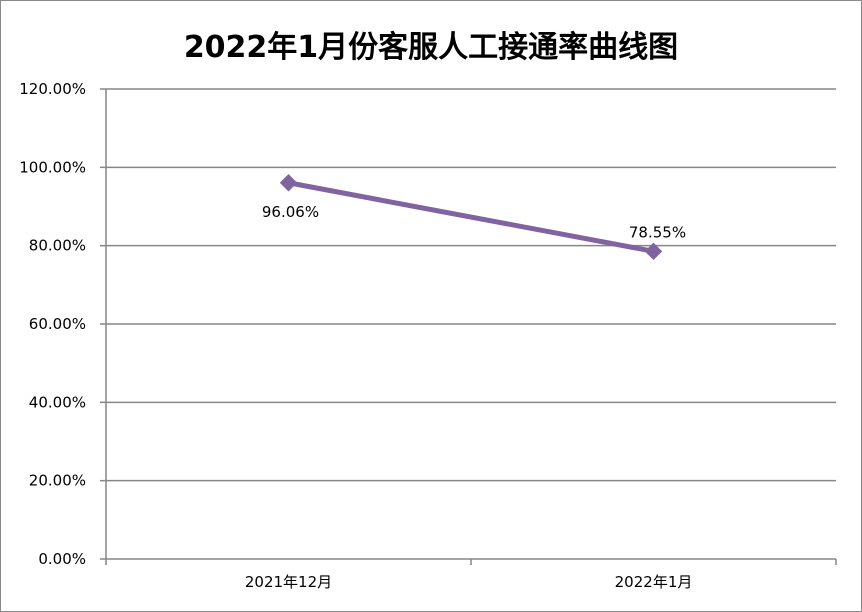  I want to click on data-label: 78.55%, so click(657, 232).